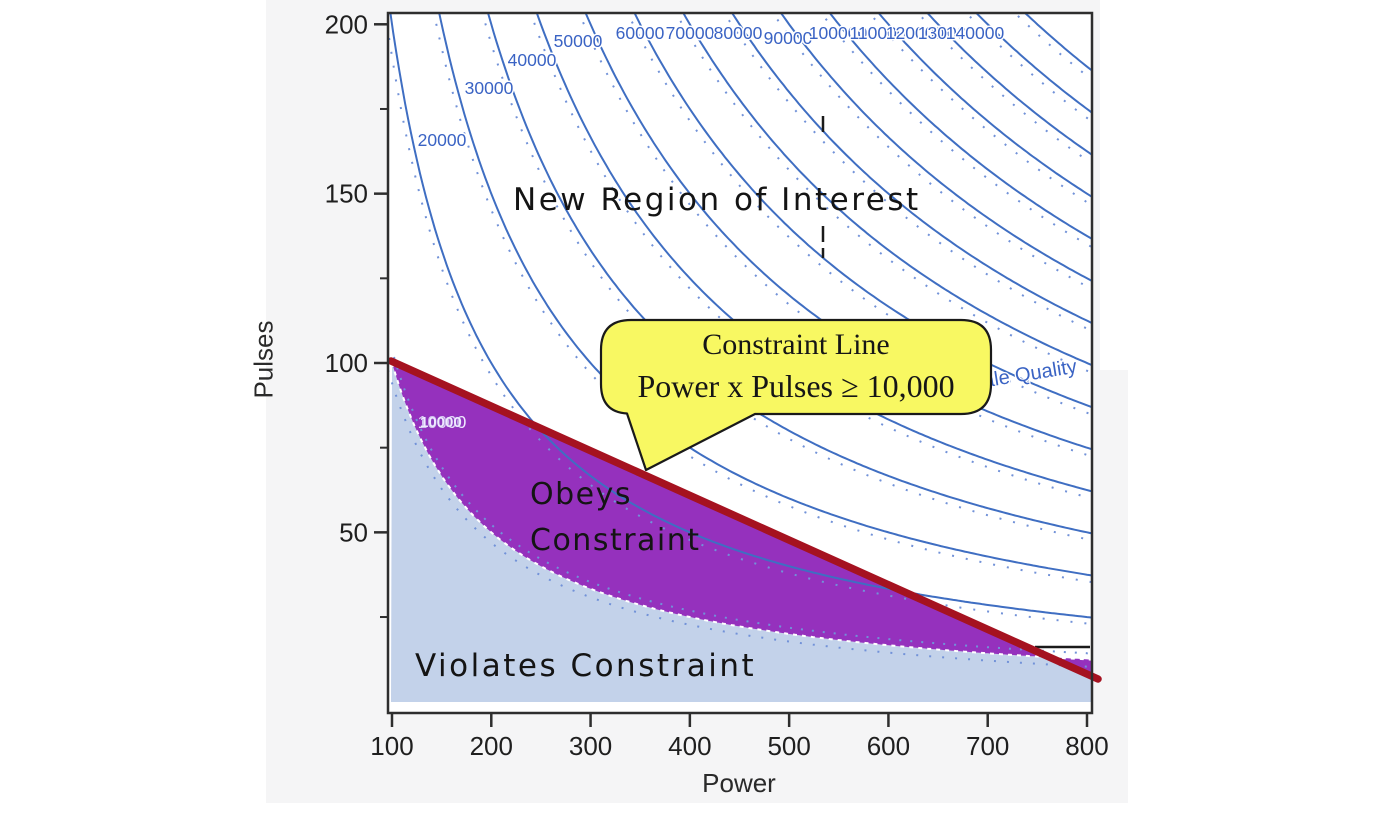 The width and height of the screenshot is (1388, 830). What do you see at coordinates (615, 518) in the screenshot?
I see `obeys-constraint-label: Obeys Constraint` at bounding box center [615, 518].